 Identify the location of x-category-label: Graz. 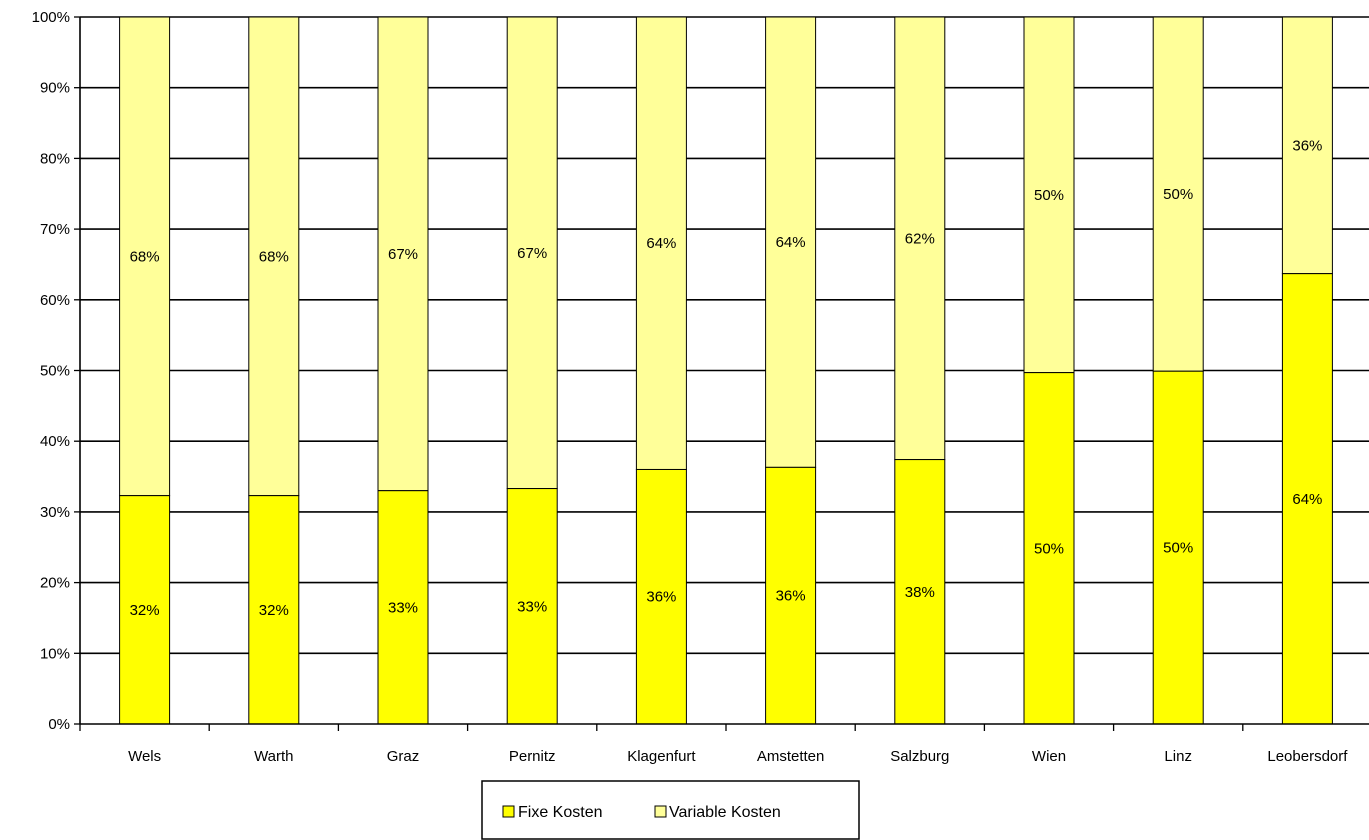
(403, 756).